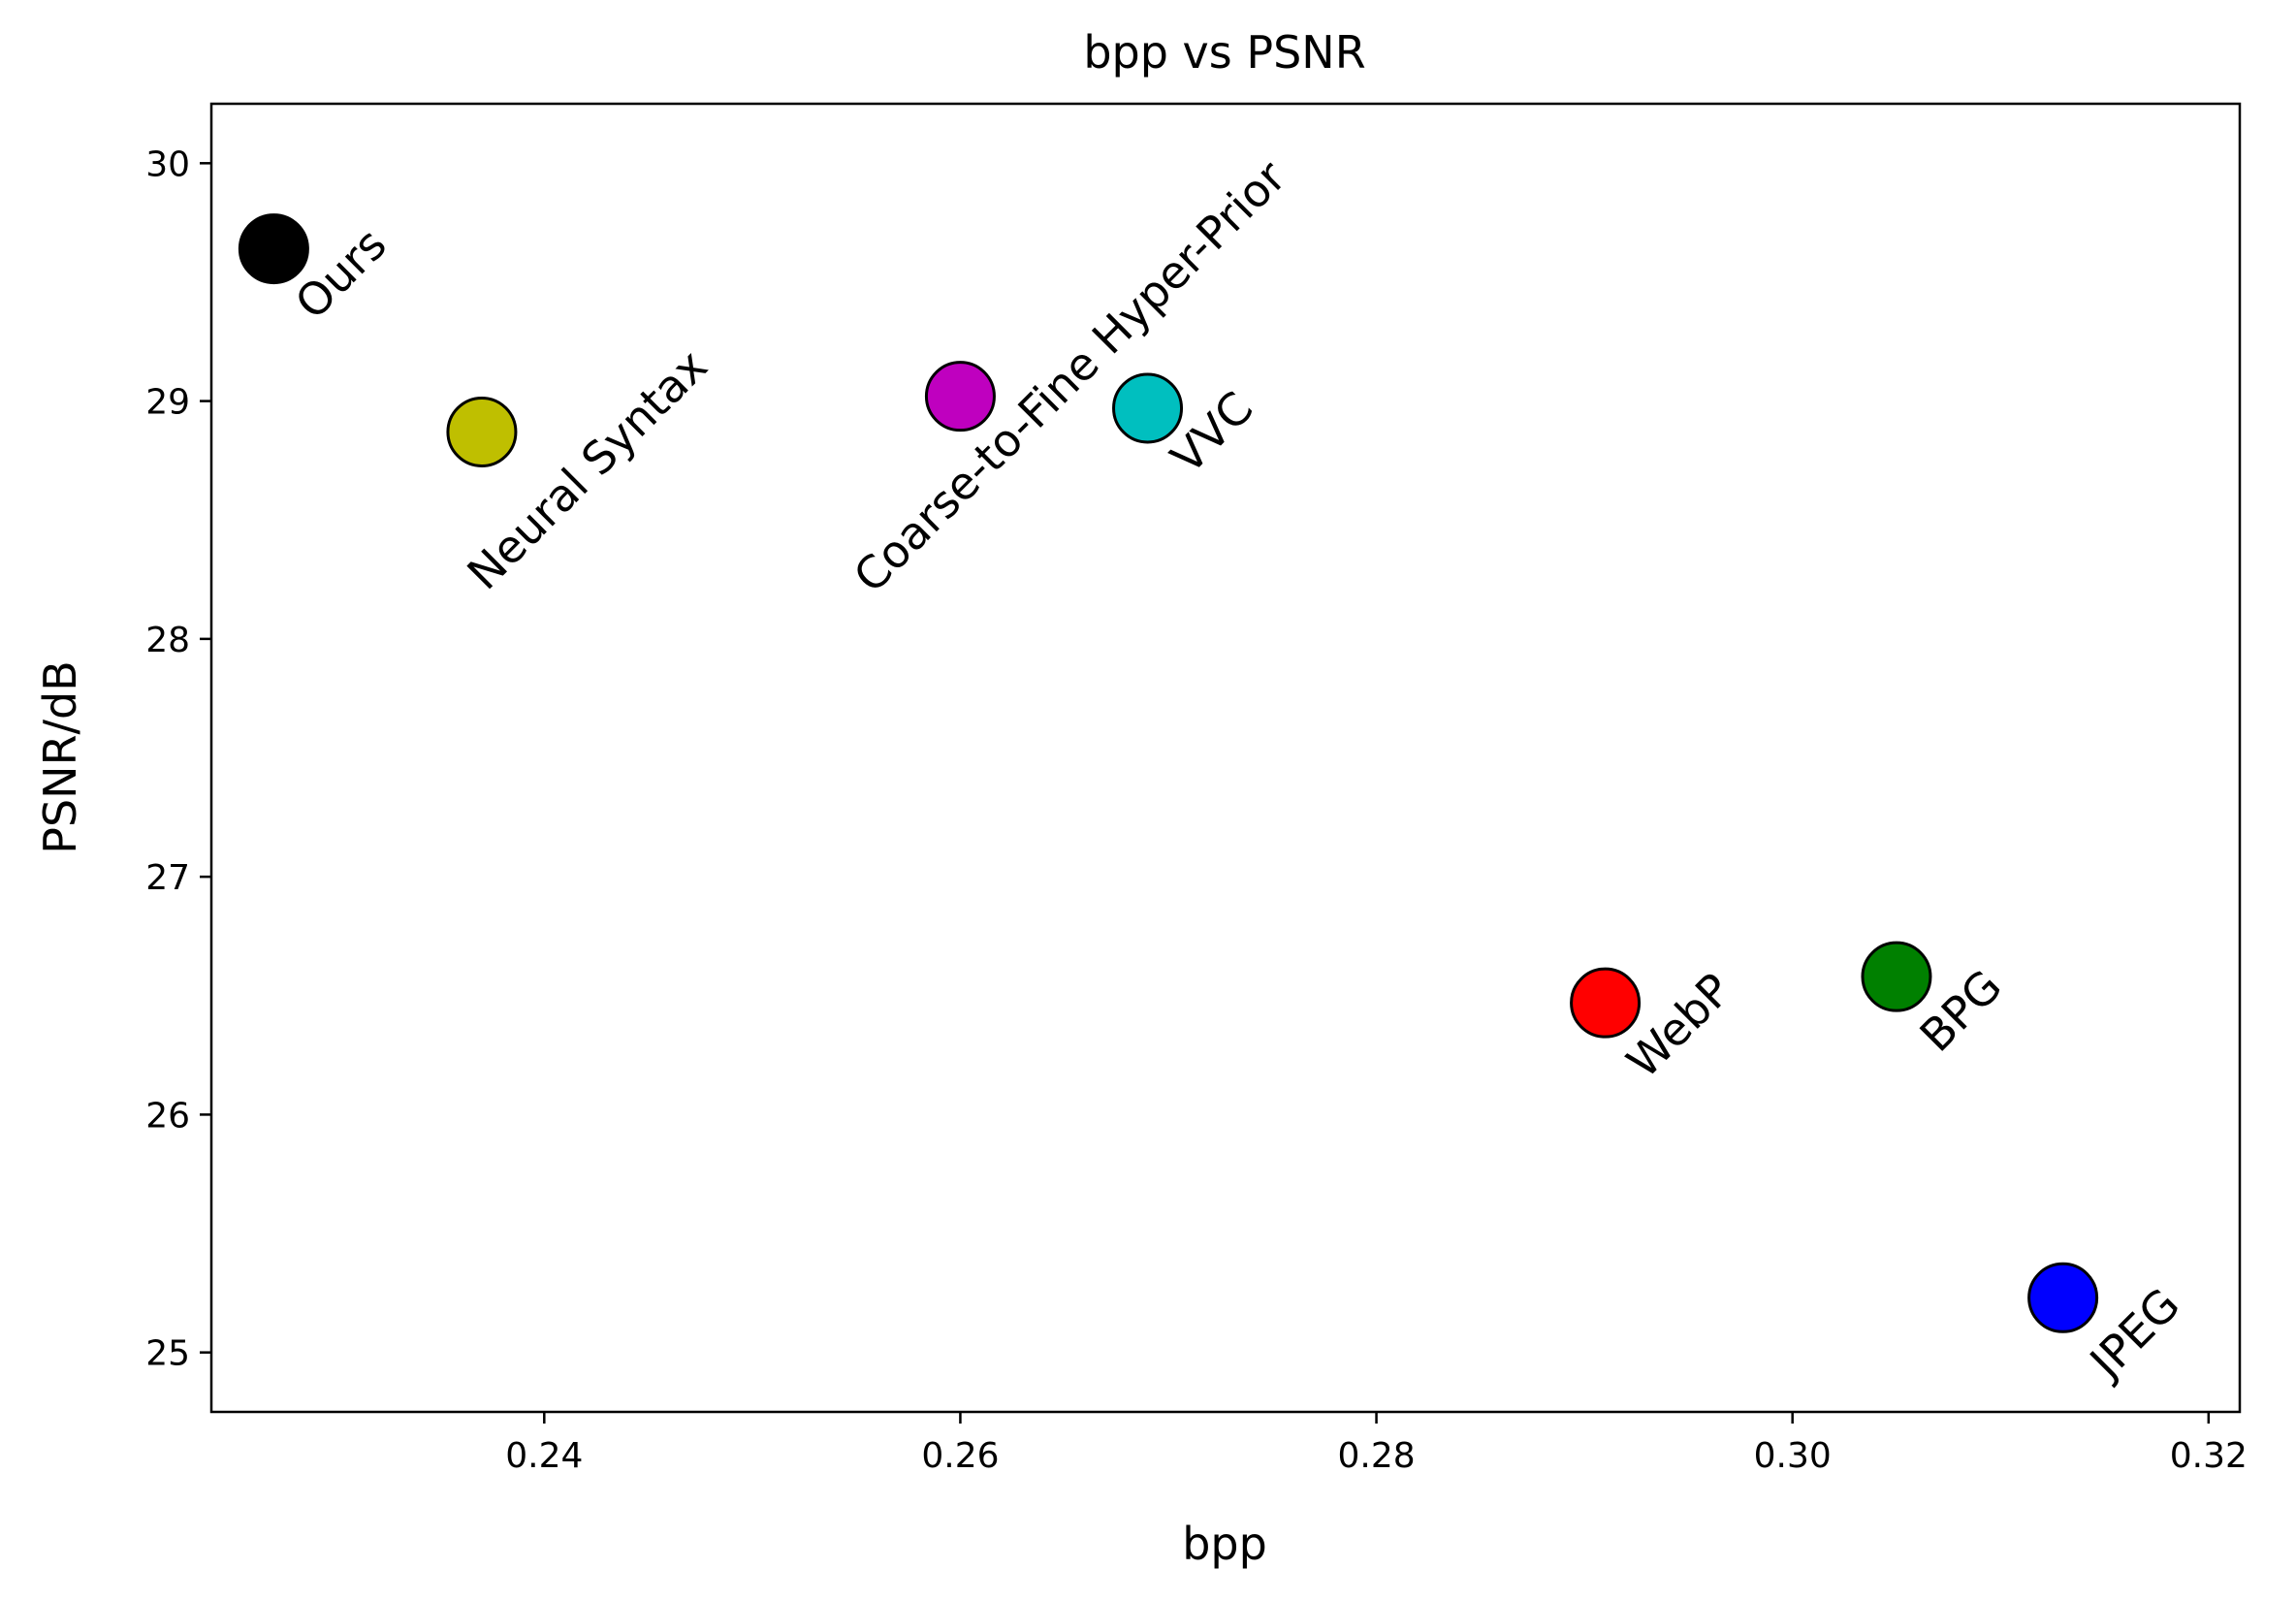 This screenshot has width=2296, height=1601. I want to click on point-neural-syntax, so click(482, 431).